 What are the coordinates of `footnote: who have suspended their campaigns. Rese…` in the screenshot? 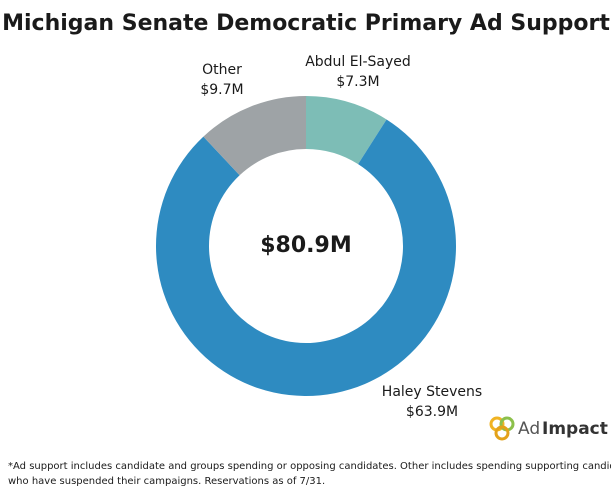 It's located at (166, 481).